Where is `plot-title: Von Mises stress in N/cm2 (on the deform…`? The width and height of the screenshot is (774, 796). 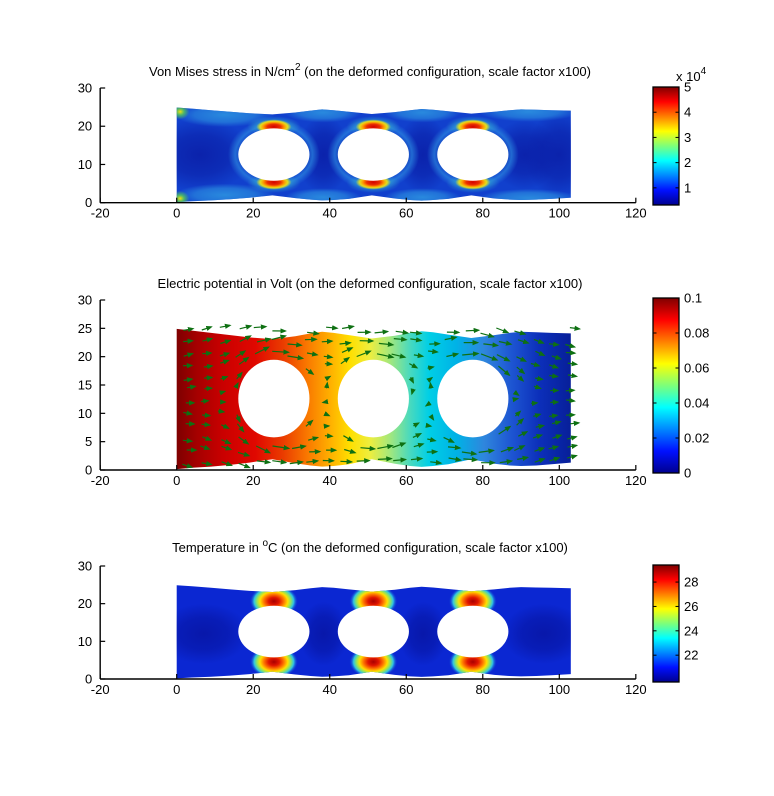
plot-title: Von Mises stress in N/cm2 (on the deform… is located at coordinates (370, 70).